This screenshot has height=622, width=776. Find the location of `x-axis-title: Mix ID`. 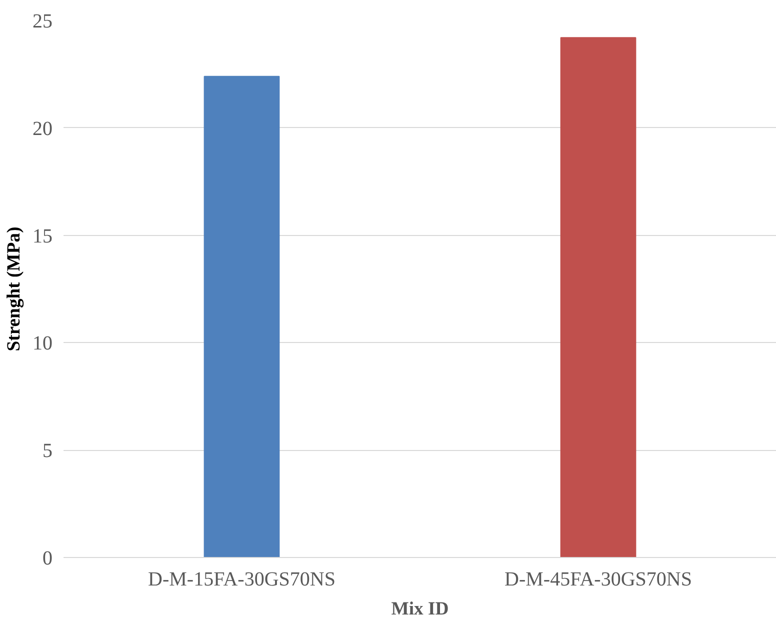

x-axis-title: Mix ID is located at coordinates (420, 609).